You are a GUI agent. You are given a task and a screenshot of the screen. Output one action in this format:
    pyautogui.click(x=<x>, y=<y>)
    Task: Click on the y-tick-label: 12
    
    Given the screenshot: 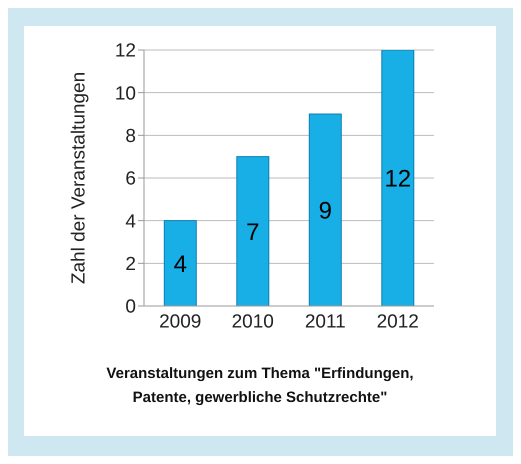 What is the action you would take?
    pyautogui.click(x=125, y=51)
    